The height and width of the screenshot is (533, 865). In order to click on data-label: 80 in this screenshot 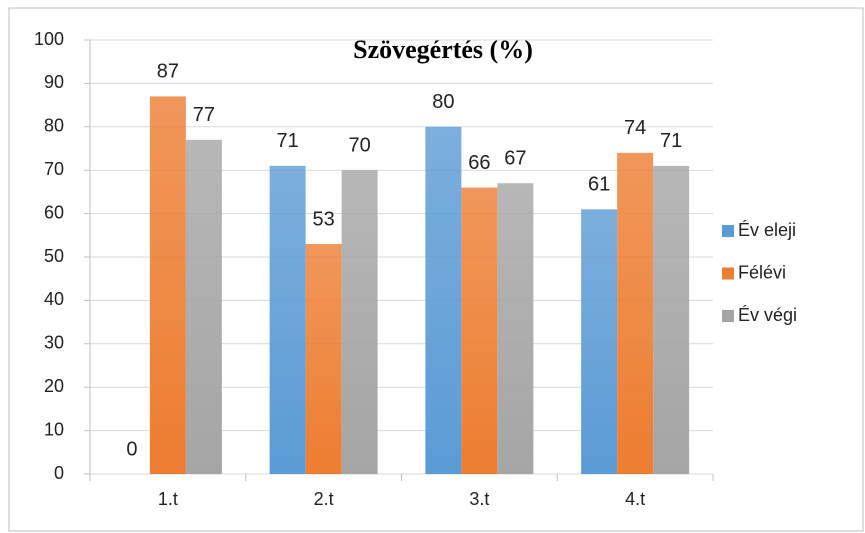, I will do `click(443, 102)`.